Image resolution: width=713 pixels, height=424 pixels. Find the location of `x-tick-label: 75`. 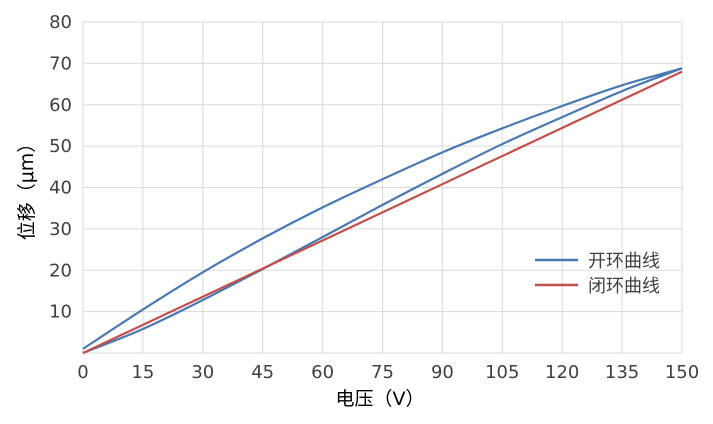

x-tick-label: 75 is located at coordinates (382, 372).